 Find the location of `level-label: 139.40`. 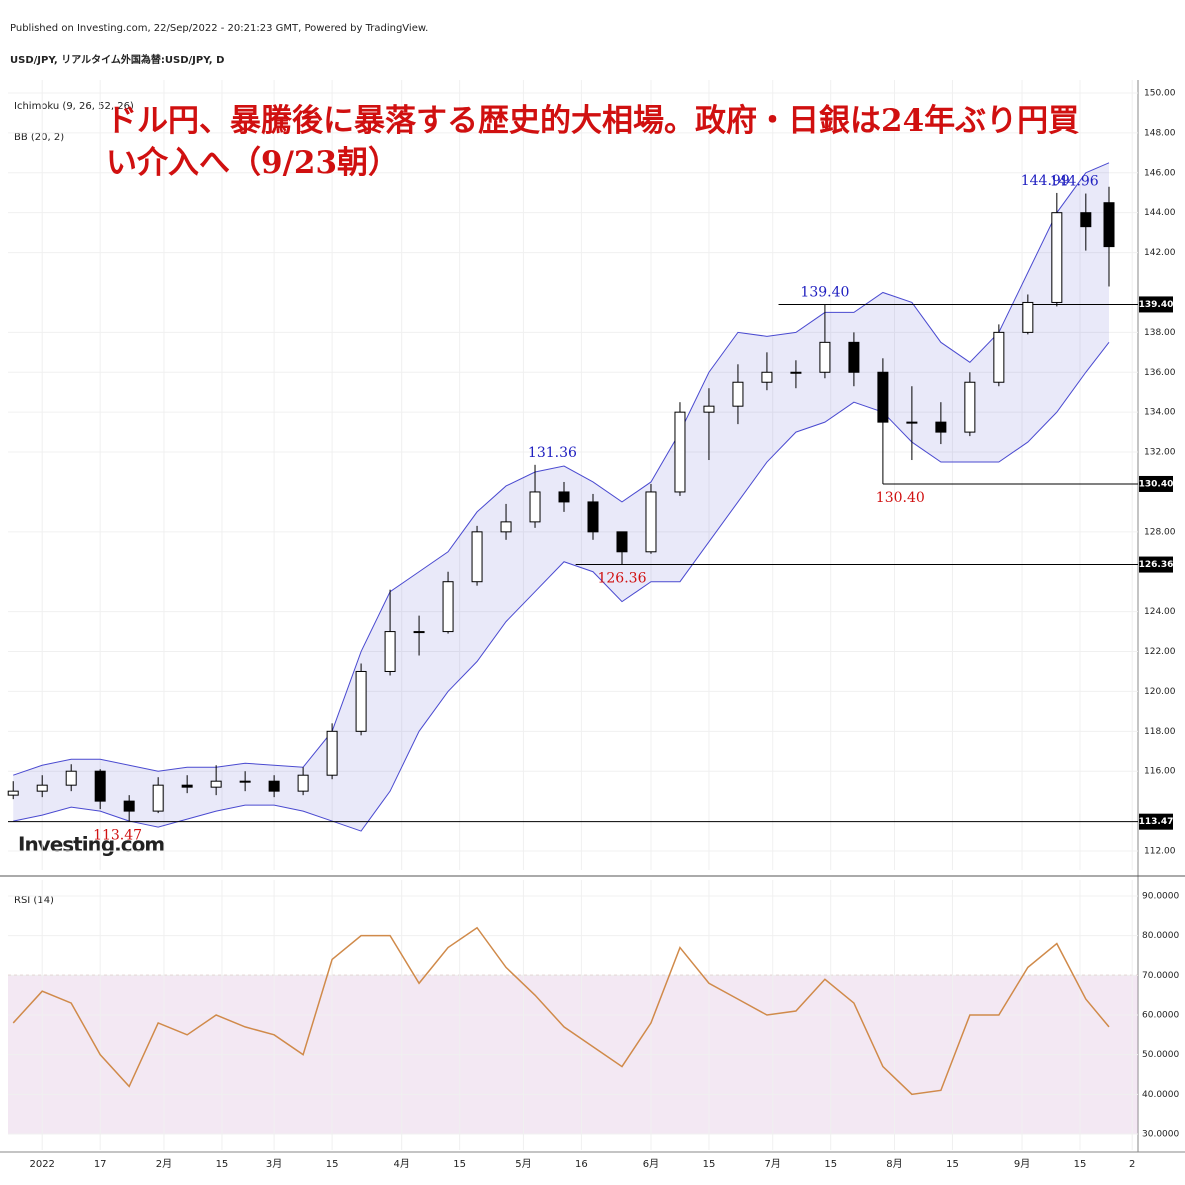

level-label: 139.40 is located at coordinates (1156, 305).